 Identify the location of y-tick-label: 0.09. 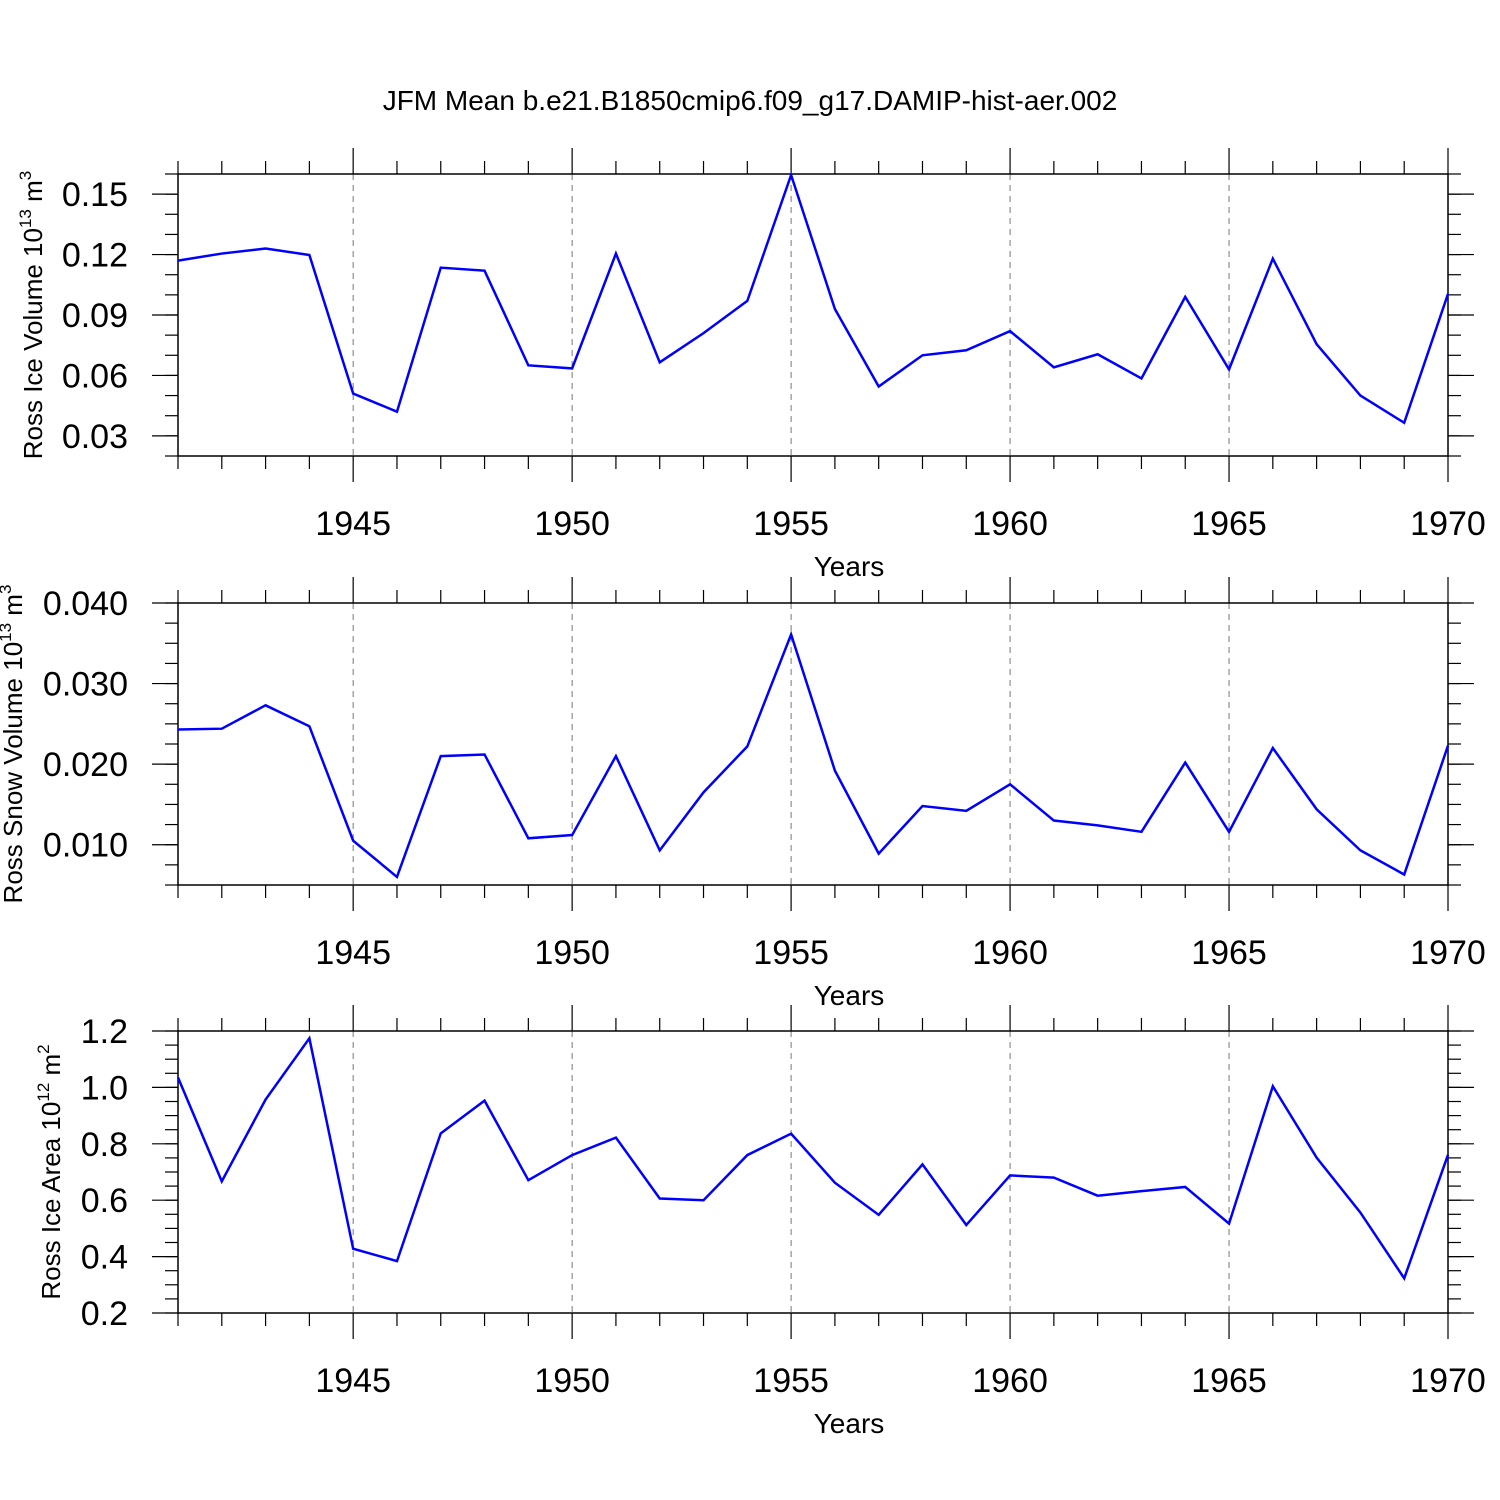
(95, 316).